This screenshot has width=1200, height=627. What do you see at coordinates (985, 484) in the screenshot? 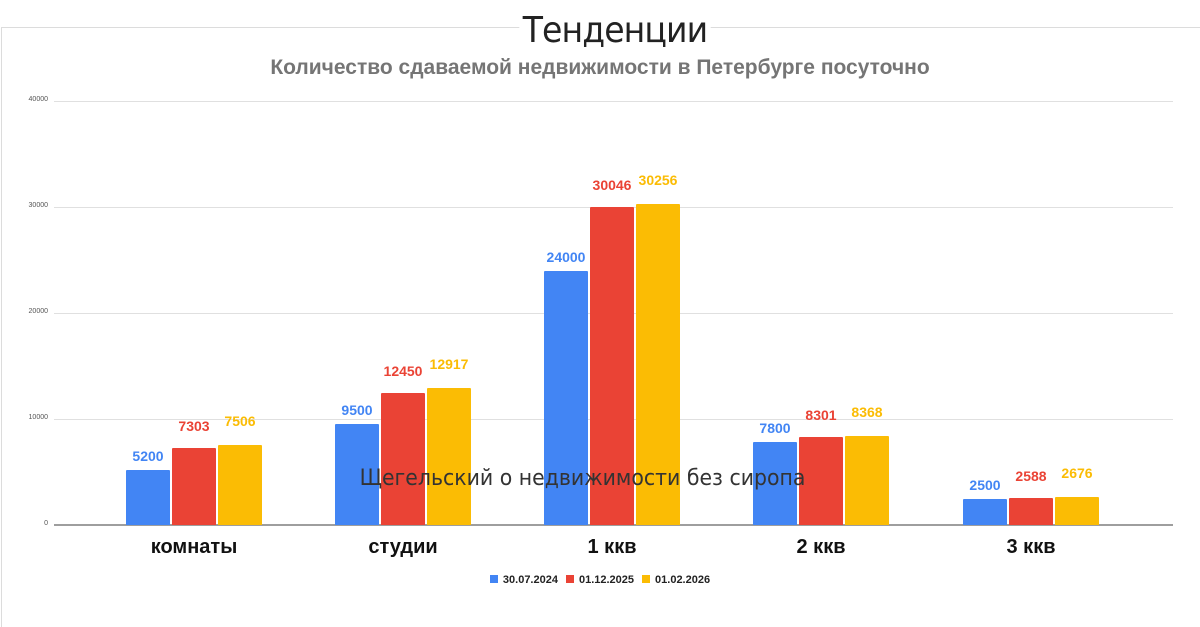
I see `data-label: 2500` at bounding box center [985, 484].